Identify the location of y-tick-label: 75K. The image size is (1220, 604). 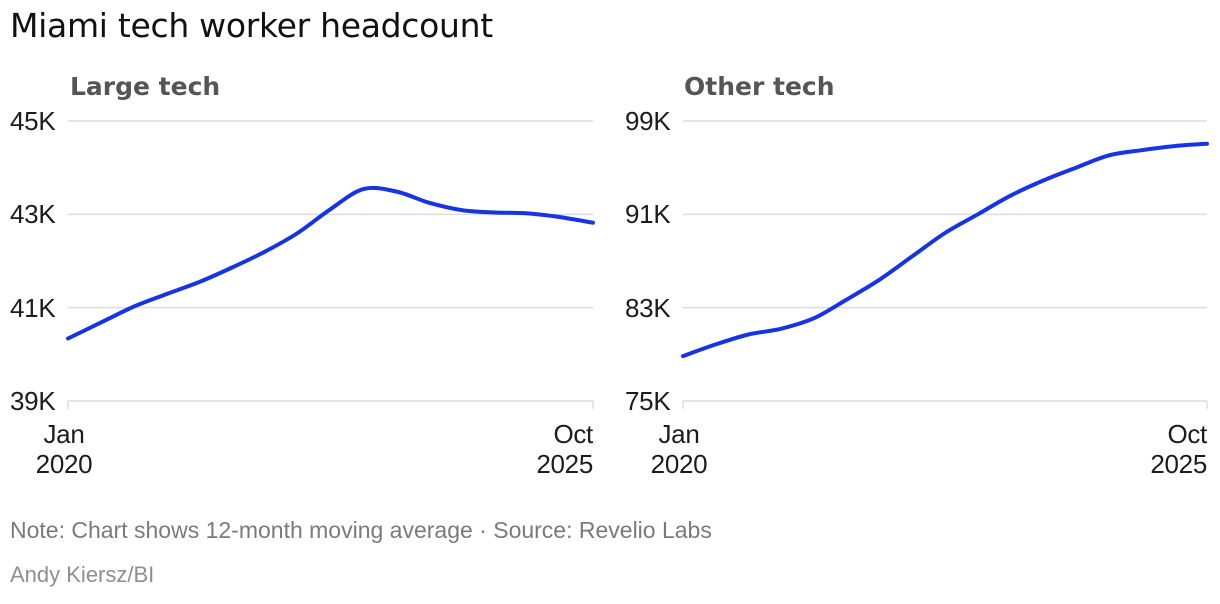
(648, 401).